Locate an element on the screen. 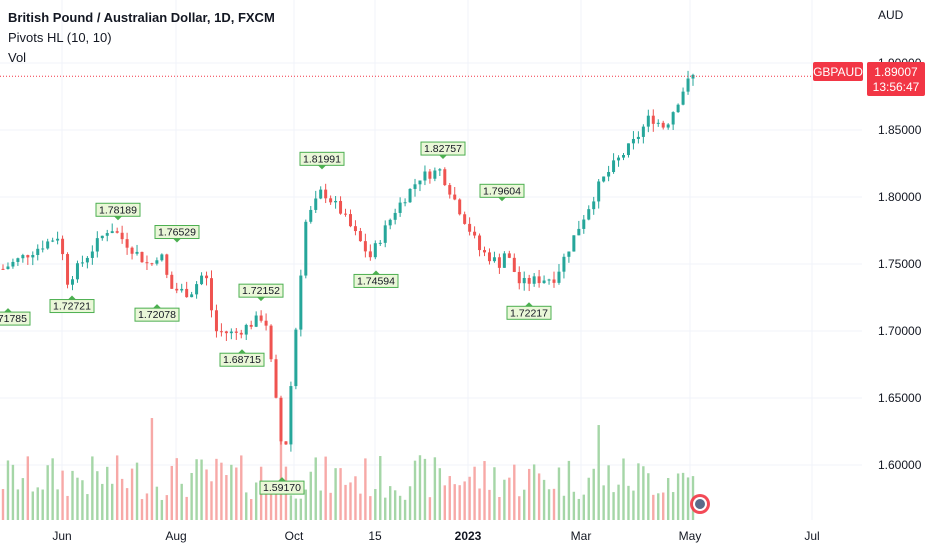  svg-text: 1.72078 is located at coordinates (157, 315).